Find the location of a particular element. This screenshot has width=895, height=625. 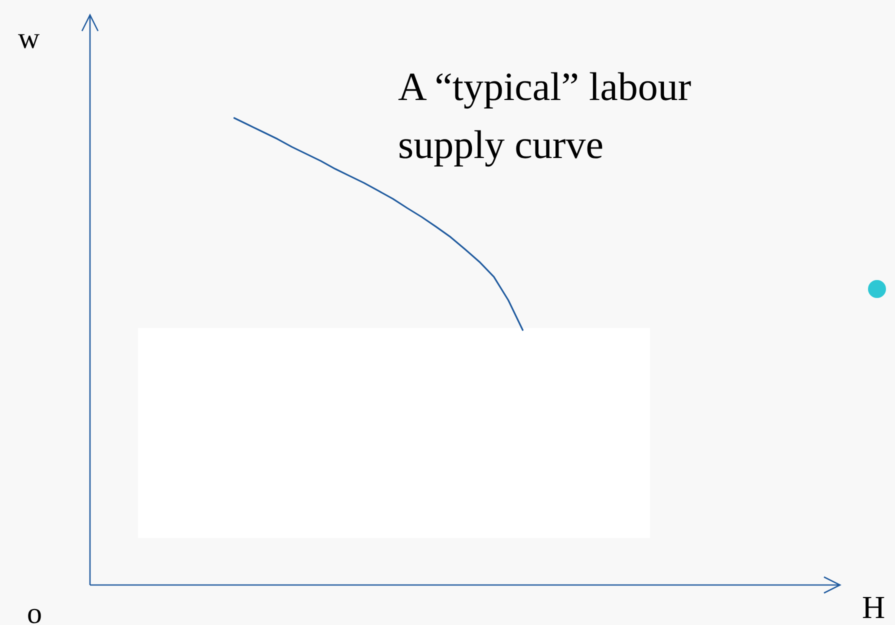

x-axis-title: H is located at coordinates (874, 607).